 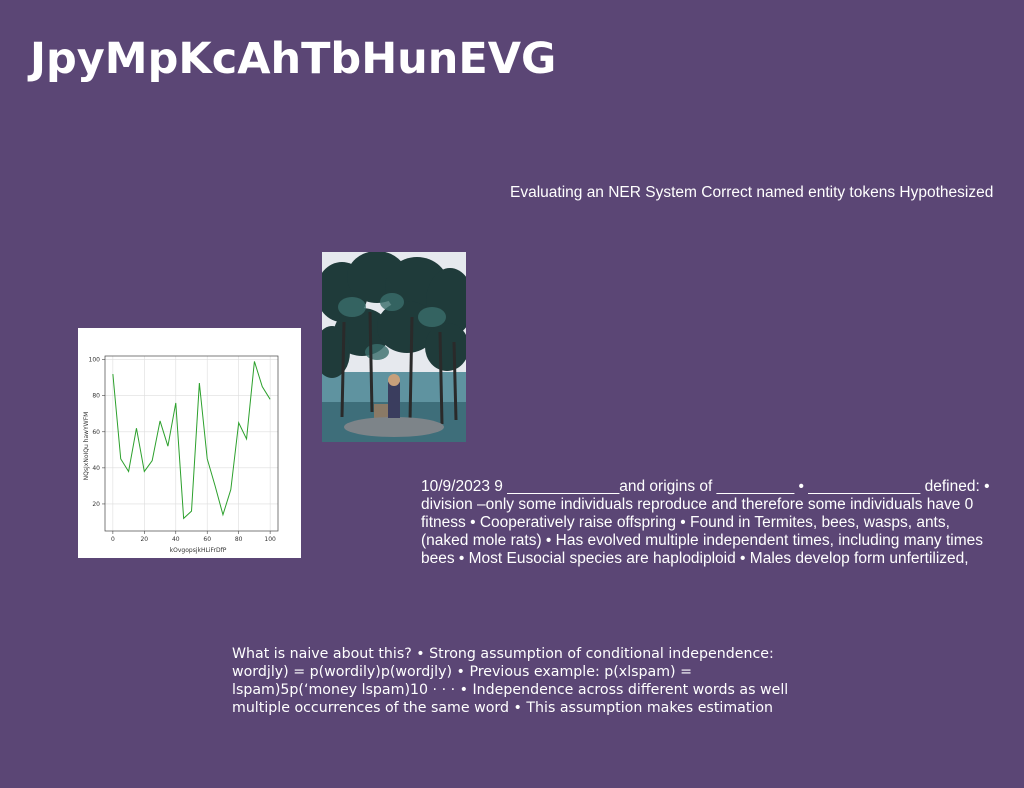 What do you see at coordinates (144, 539) in the screenshot?
I see `x-tick-label: 20` at bounding box center [144, 539].